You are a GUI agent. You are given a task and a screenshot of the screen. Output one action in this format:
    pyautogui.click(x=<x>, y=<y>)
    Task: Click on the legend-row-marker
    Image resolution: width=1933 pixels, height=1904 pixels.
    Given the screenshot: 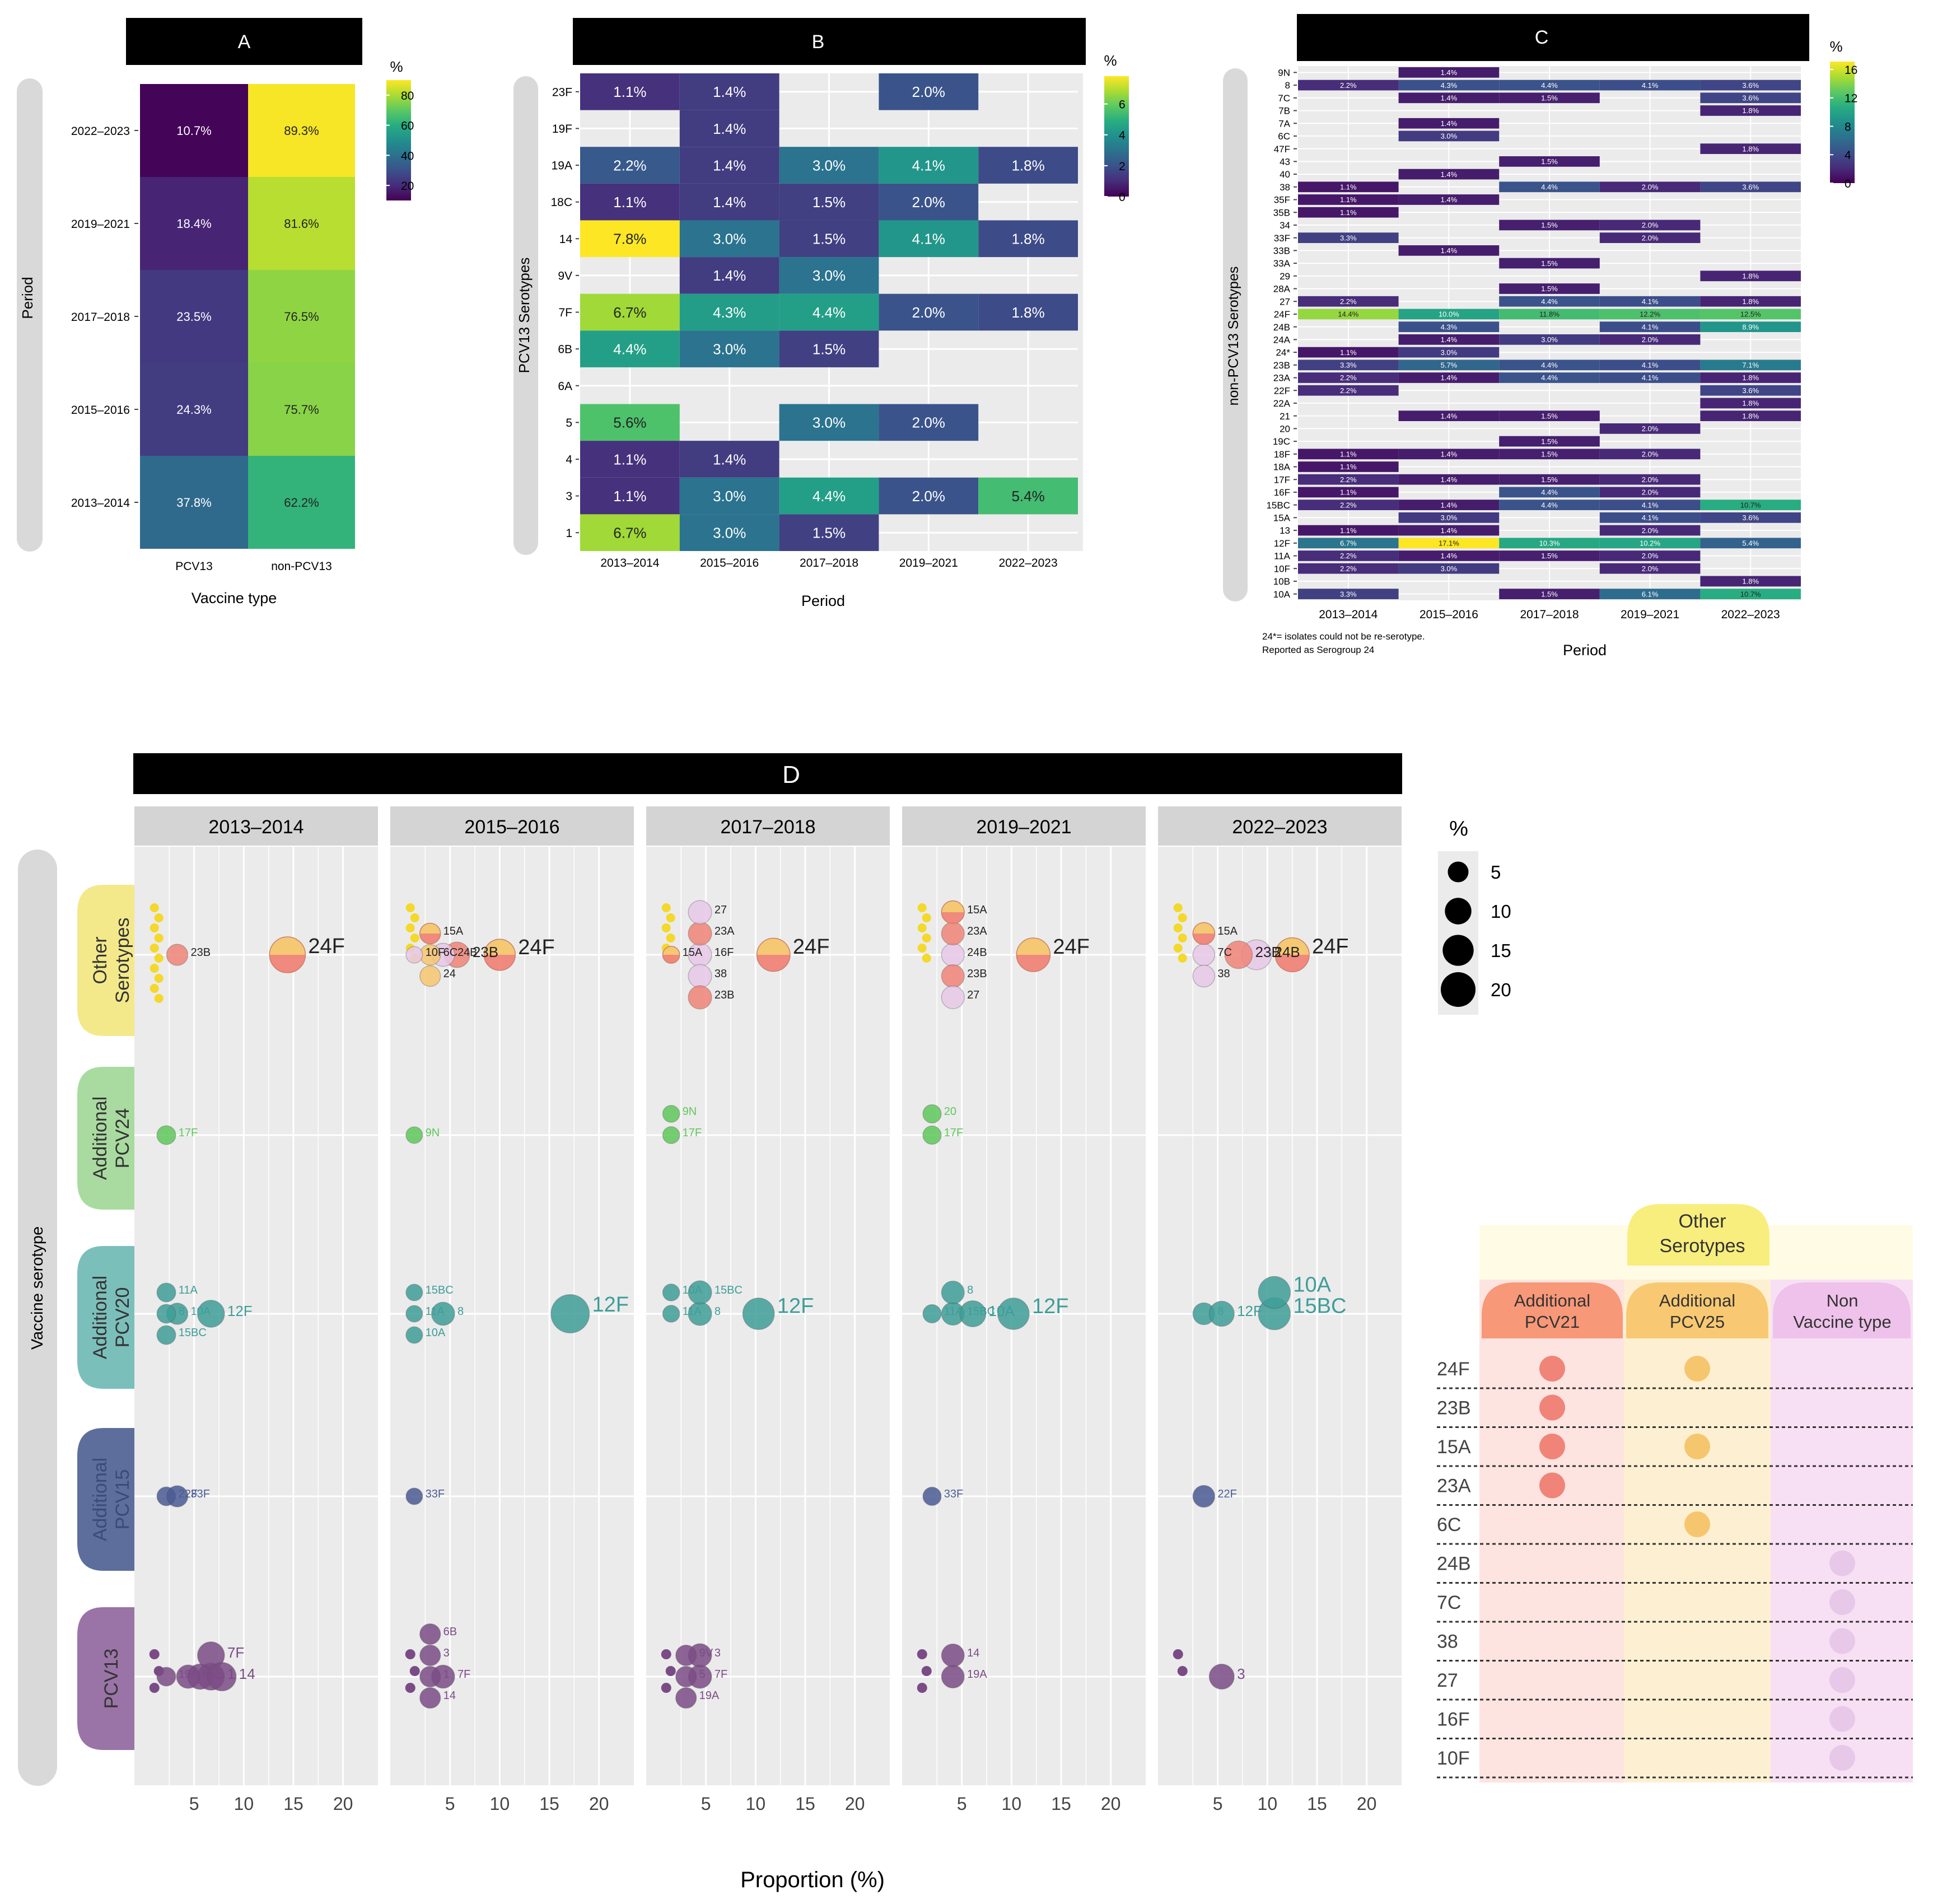 What is the action you would take?
    pyautogui.click(x=1552, y=1369)
    